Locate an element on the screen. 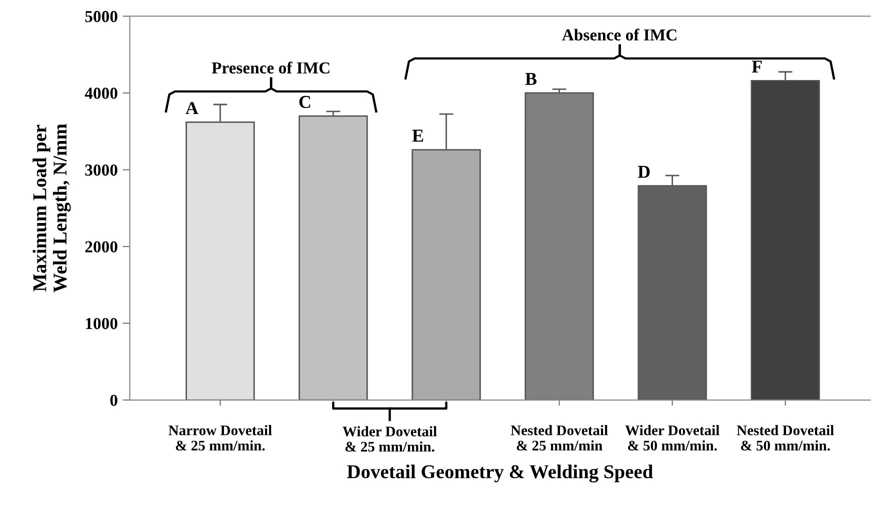  x-tick-label: Wider Dovetail & 50 mm/min. is located at coordinates (672, 438).